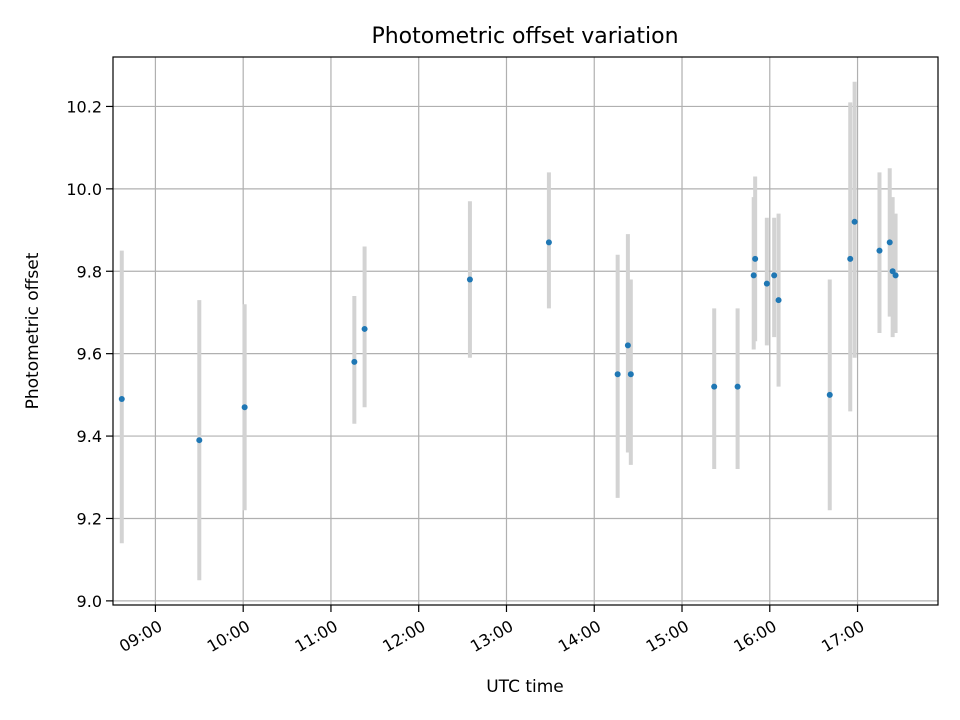 The height and width of the screenshot is (720, 960). Describe the element at coordinates (524, 36) in the screenshot. I see `chart-title: Photometric offset variation` at that location.